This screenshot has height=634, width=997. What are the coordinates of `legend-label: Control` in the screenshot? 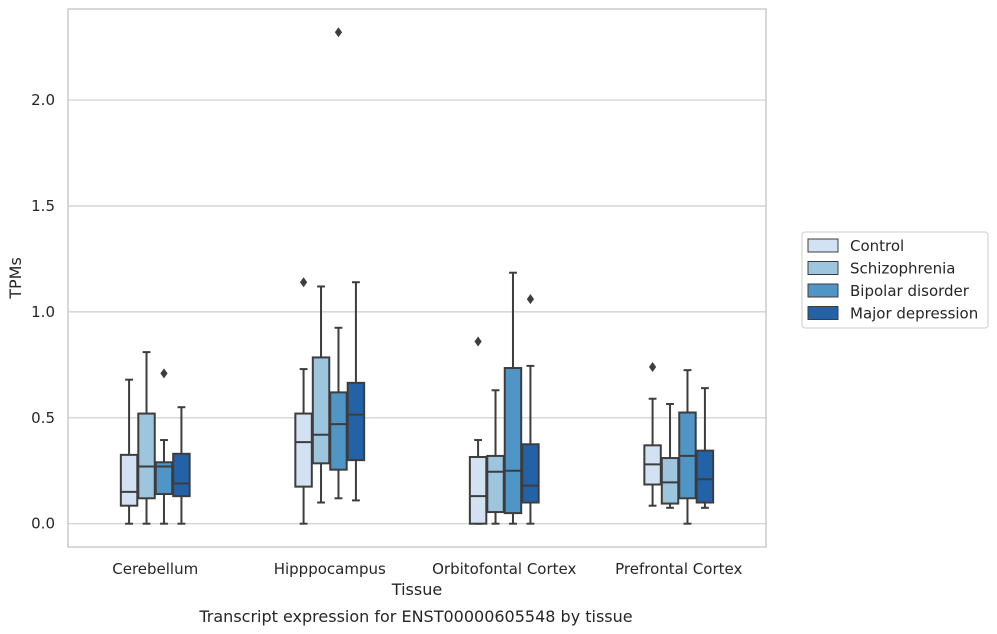 It's located at (877, 246).